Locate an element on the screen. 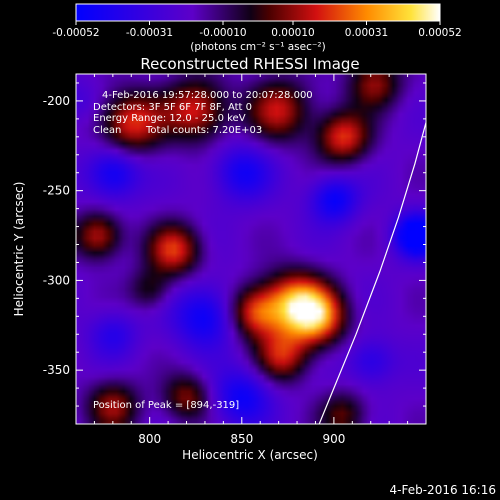  footer-date: 4-Feb-2016 16:16 is located at coordinates (443, 490).